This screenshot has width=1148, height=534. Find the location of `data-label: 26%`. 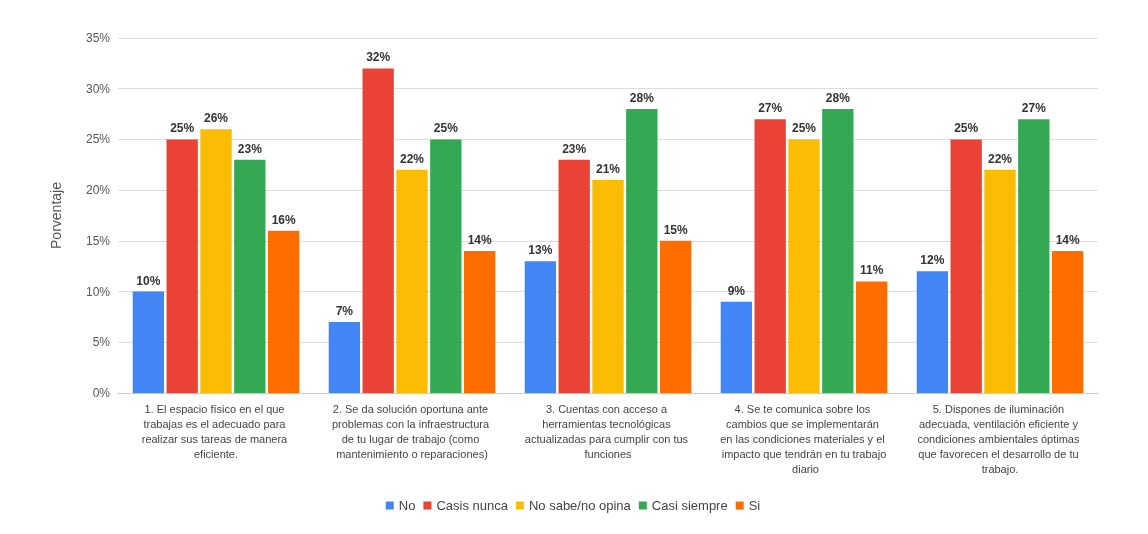

data-label: 26% is located at coordinates (216, 118).